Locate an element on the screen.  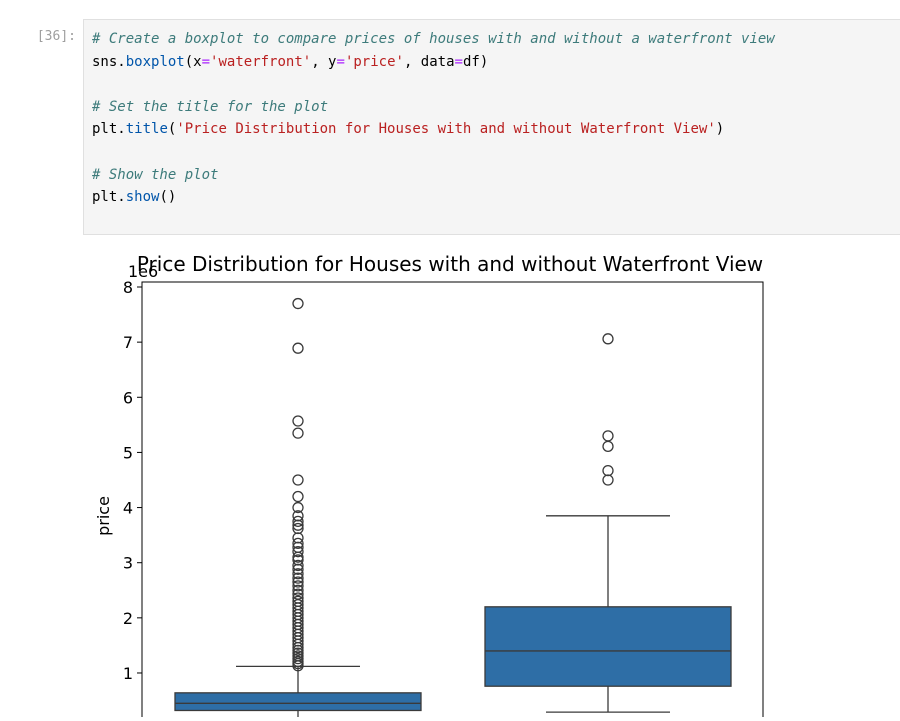
y-tick-label: 7 is located at coordinates (128, 342).